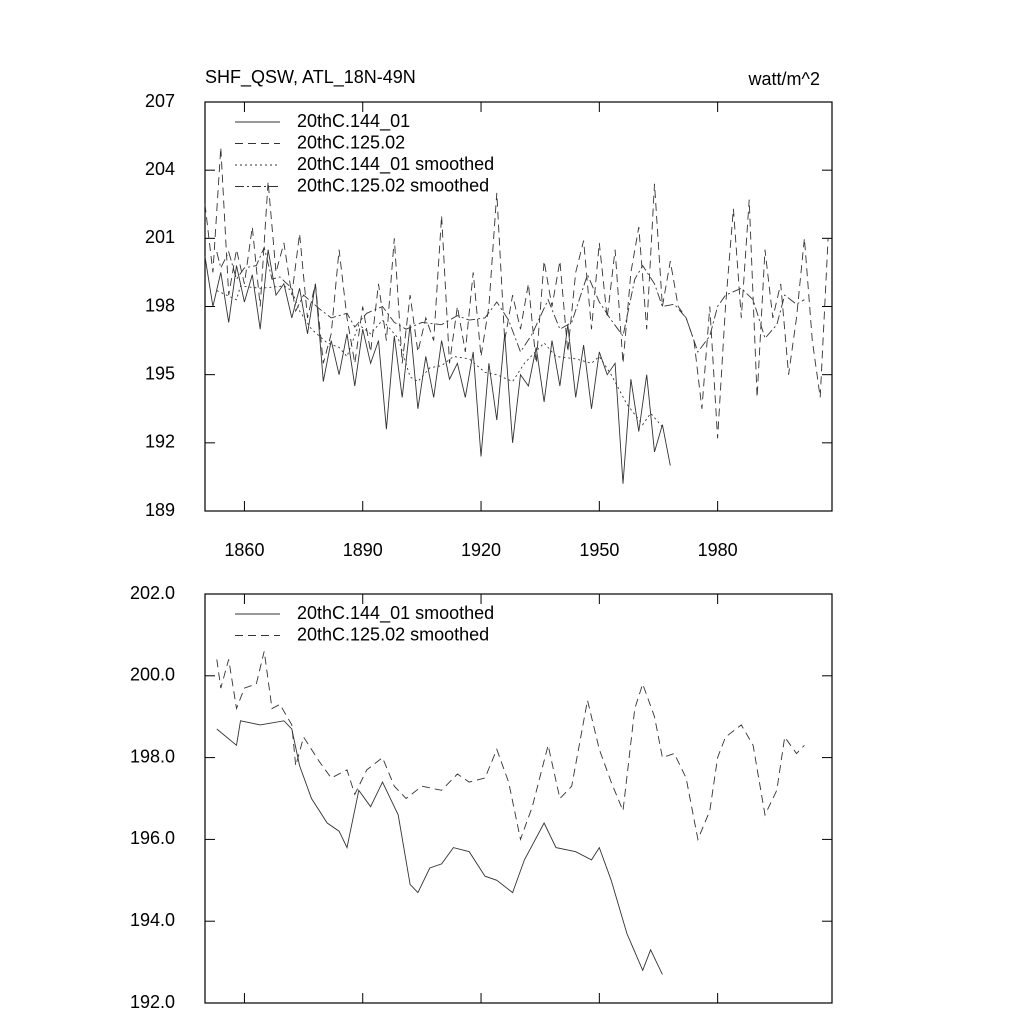 The width and height of the screenshot is (1024, 1024). What do you see at coordinates (152, 593) in the screenshot?
I see `y-tick-label: 202.0` at bounding box center [152, 593].